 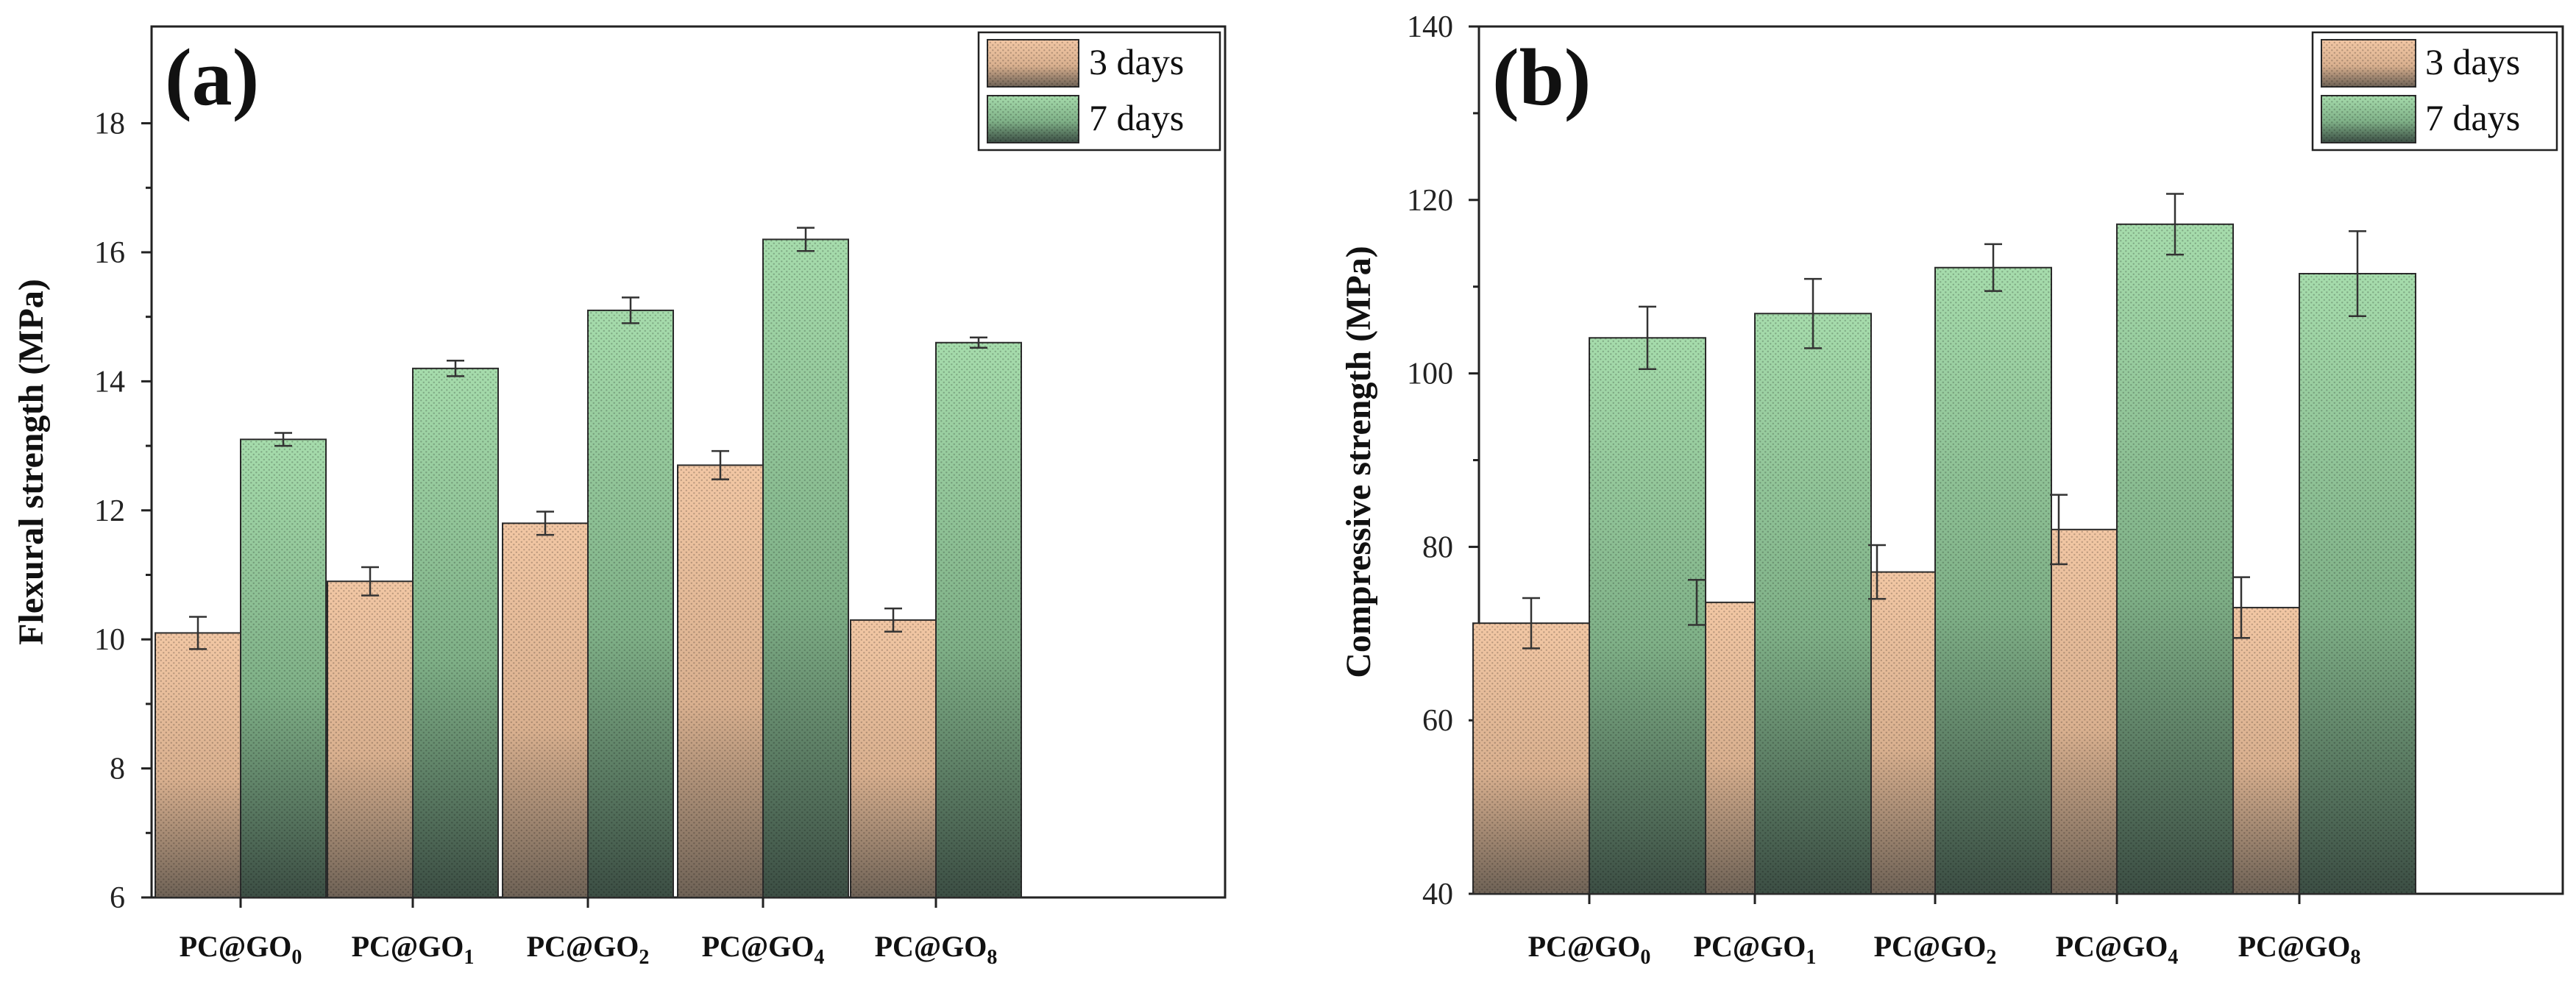 What do you see at coordinates (31, 462) in the screenshot?
I see `y-axis-title: Flexural strength (MPa)` at bounding box center [31, 462].